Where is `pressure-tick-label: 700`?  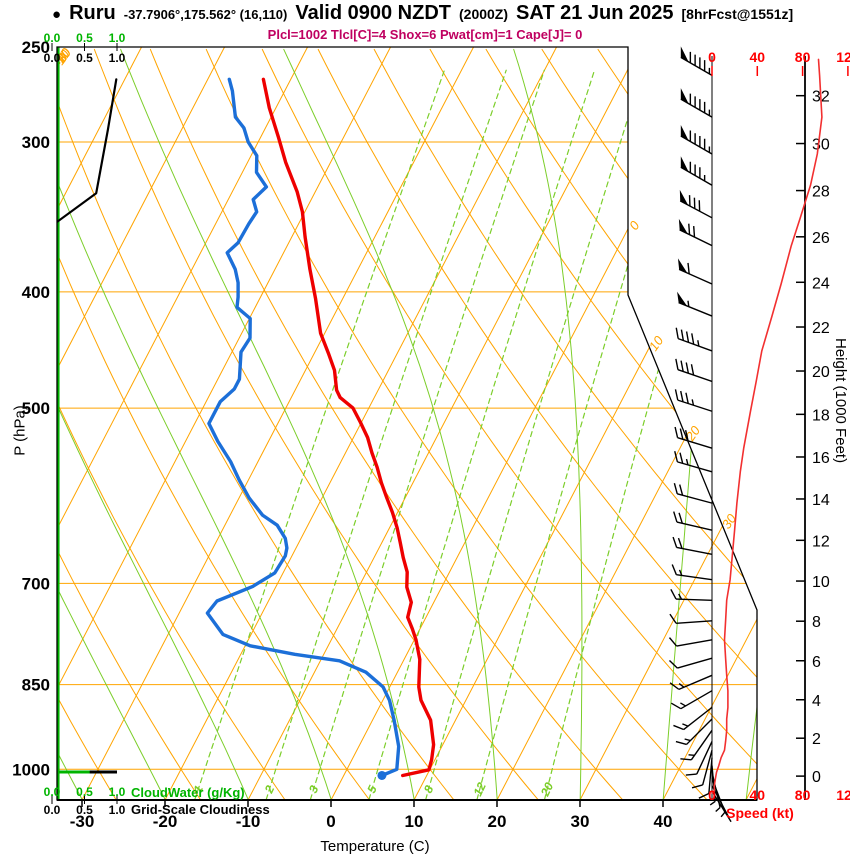
pressure-tick-label: 700 is located at coordinates (36, 583).